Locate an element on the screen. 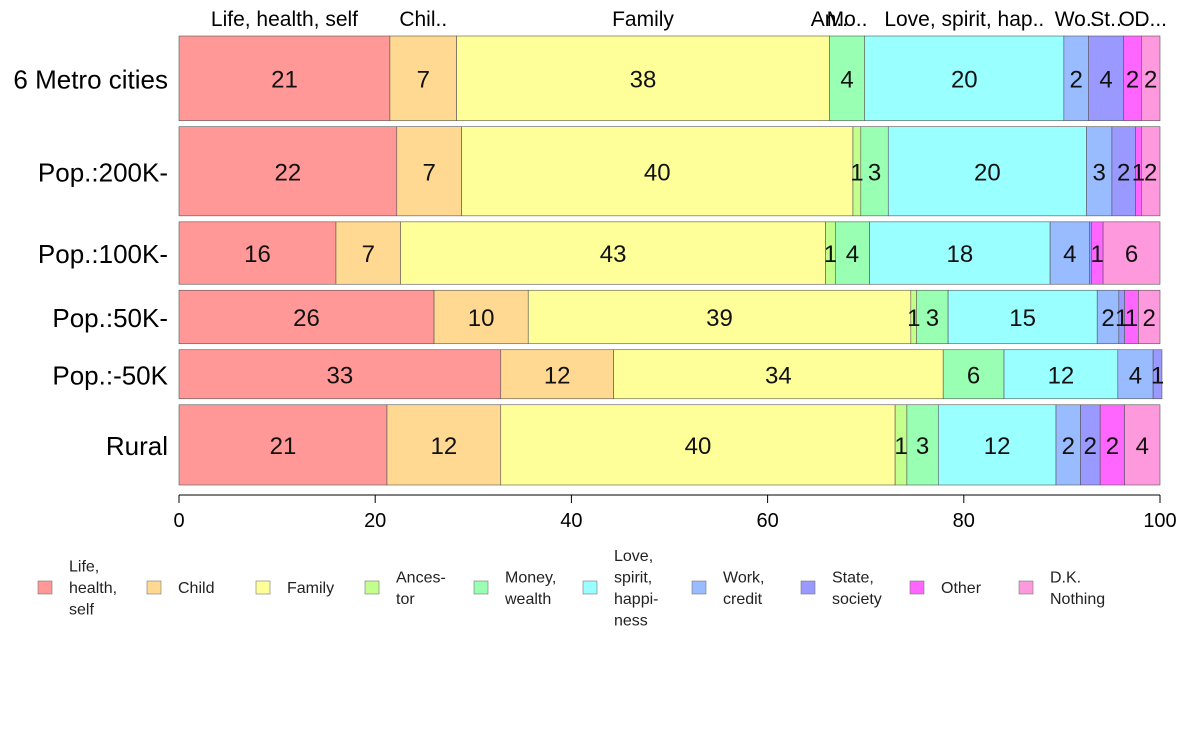 The height and width of the screenshot is (736, 1188). segment-label: 22 is located at coordinates (288, 172).